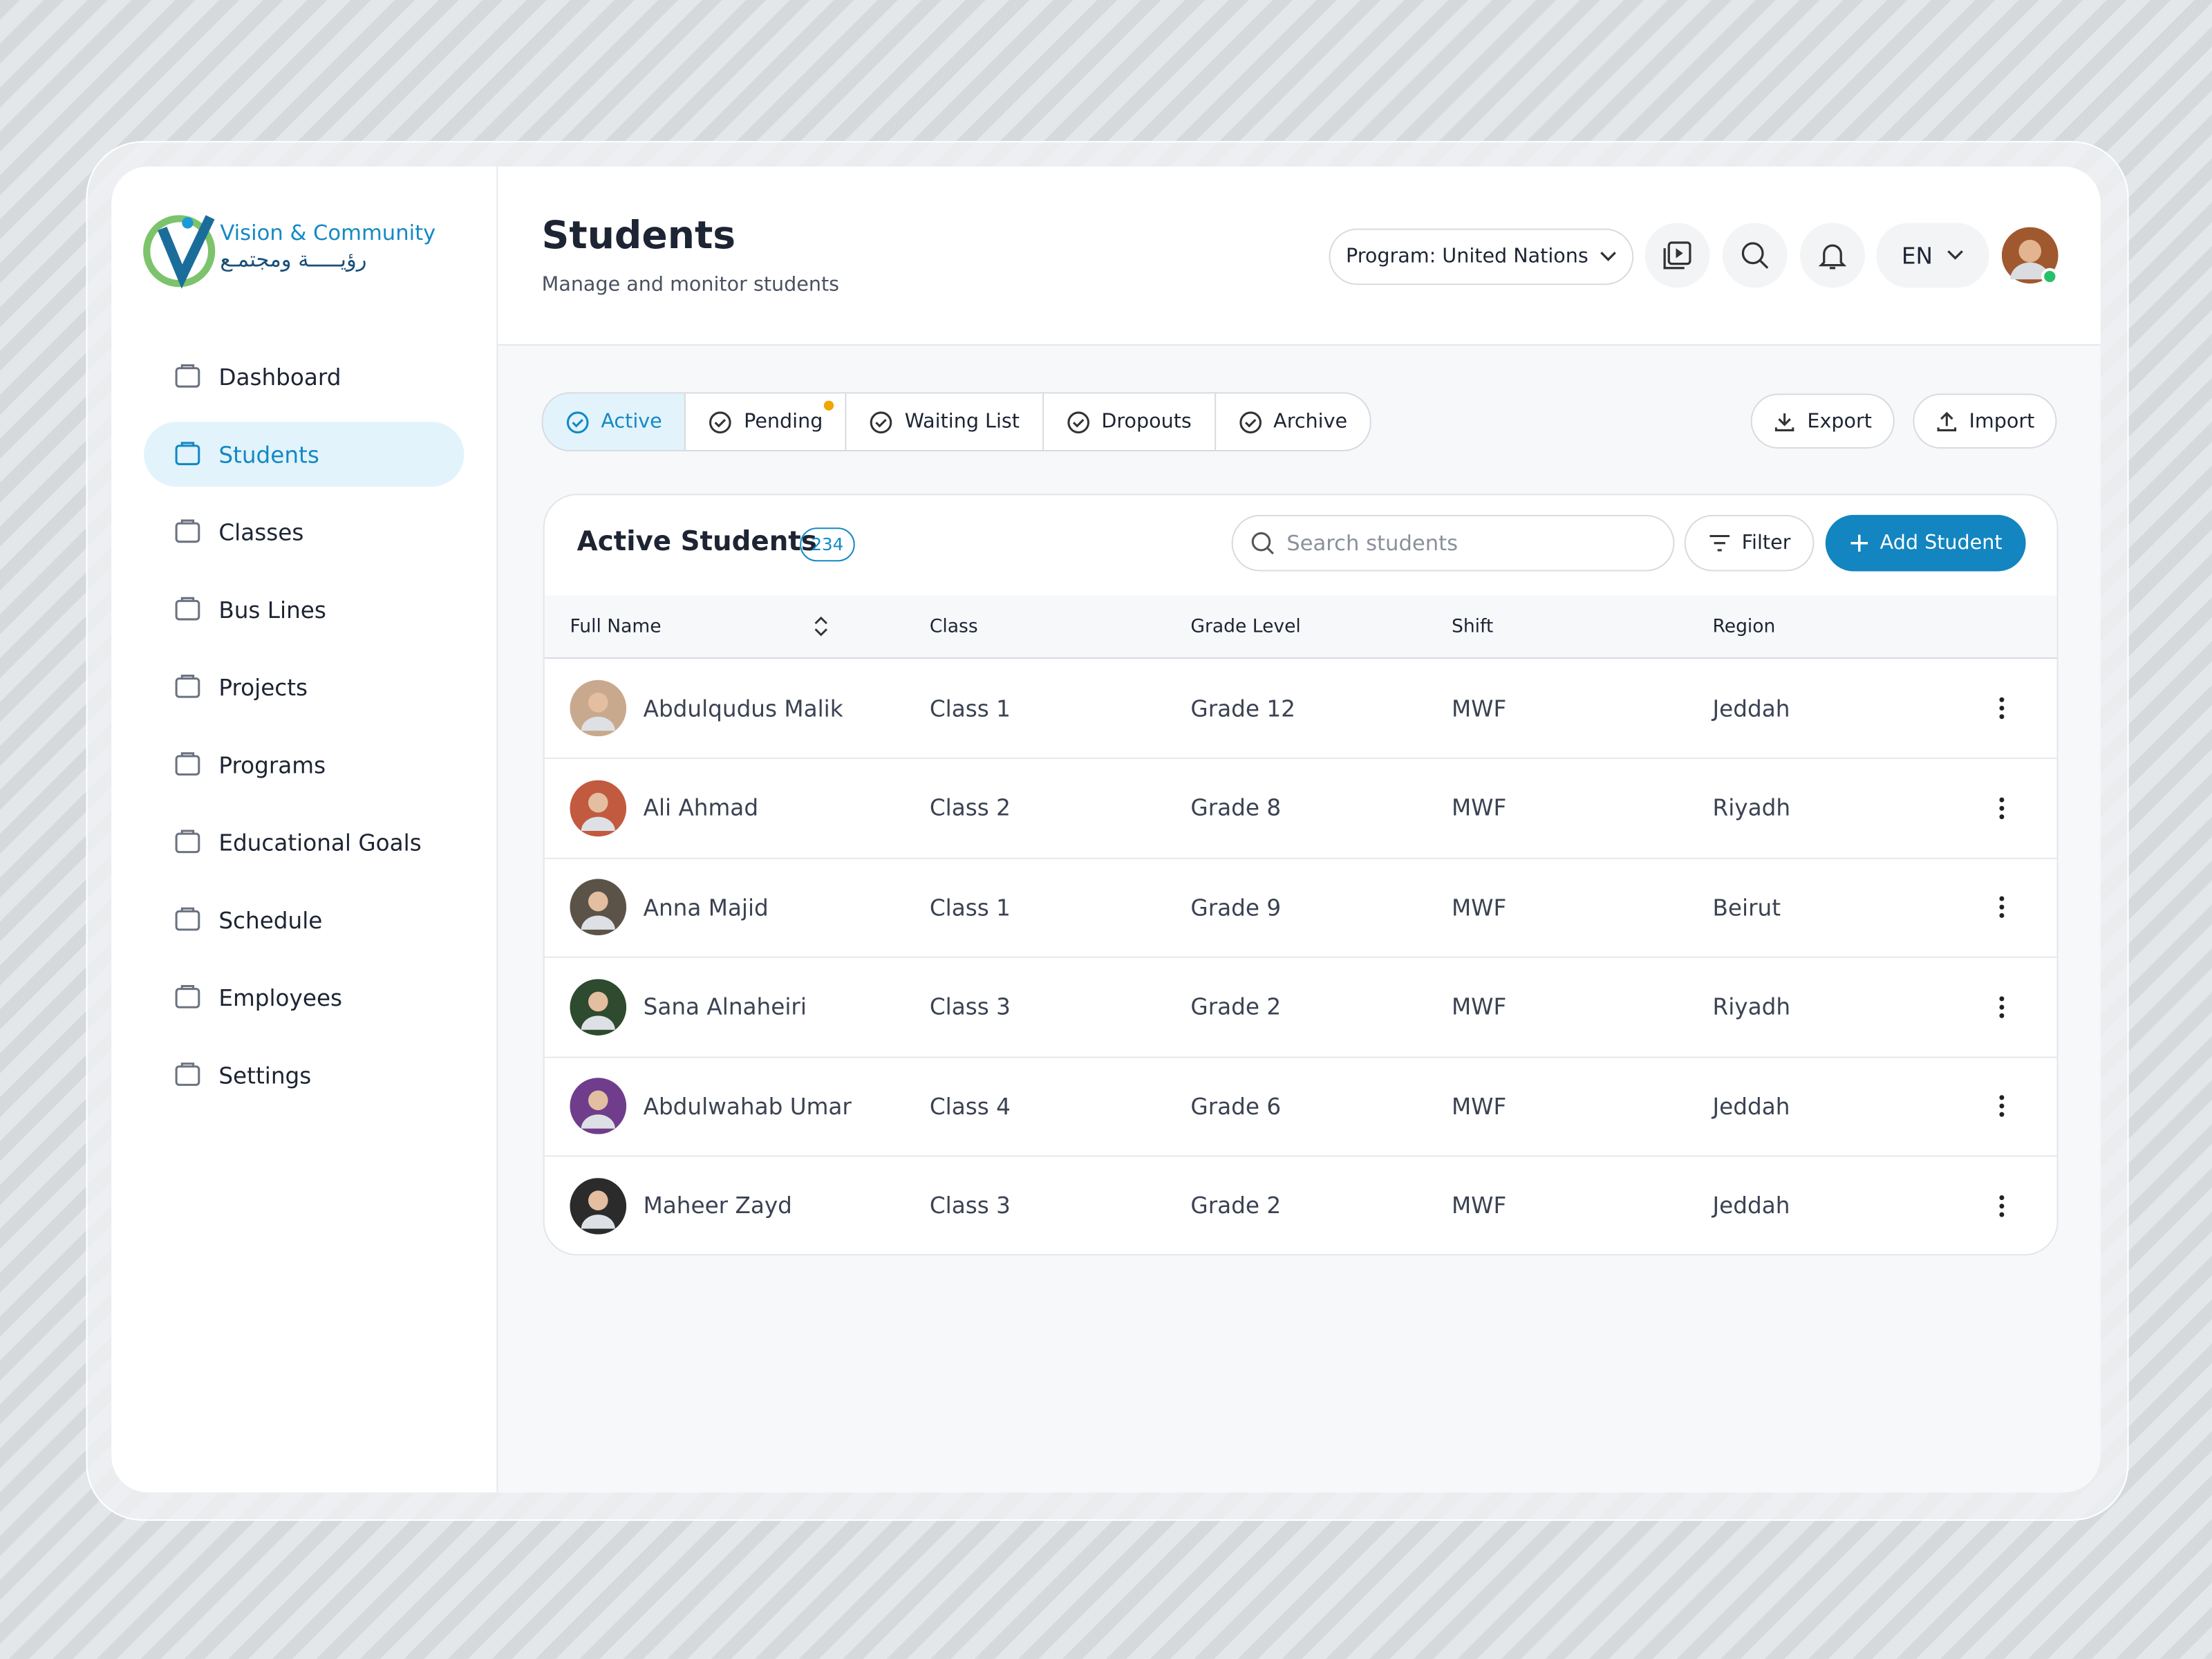 The height and width of the screenshot is (1659, 2212). I want to click on nav-item: Bus Lines, so click(304, 609).